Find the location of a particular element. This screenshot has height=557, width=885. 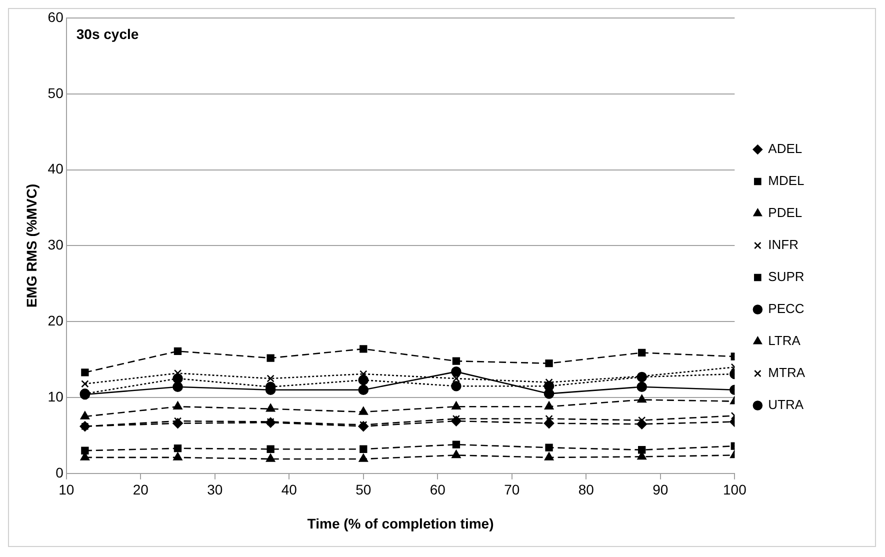

y-tick-label: 0 is located at coordinates (60, 472).